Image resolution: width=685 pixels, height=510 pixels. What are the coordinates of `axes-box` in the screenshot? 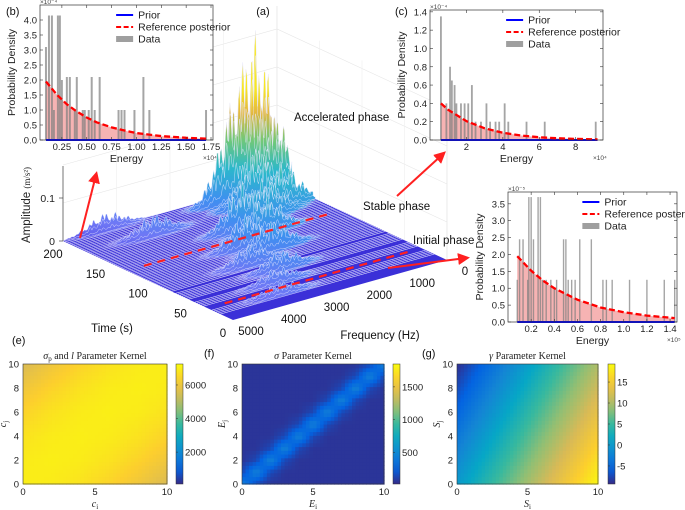 It's located at (516, 75).